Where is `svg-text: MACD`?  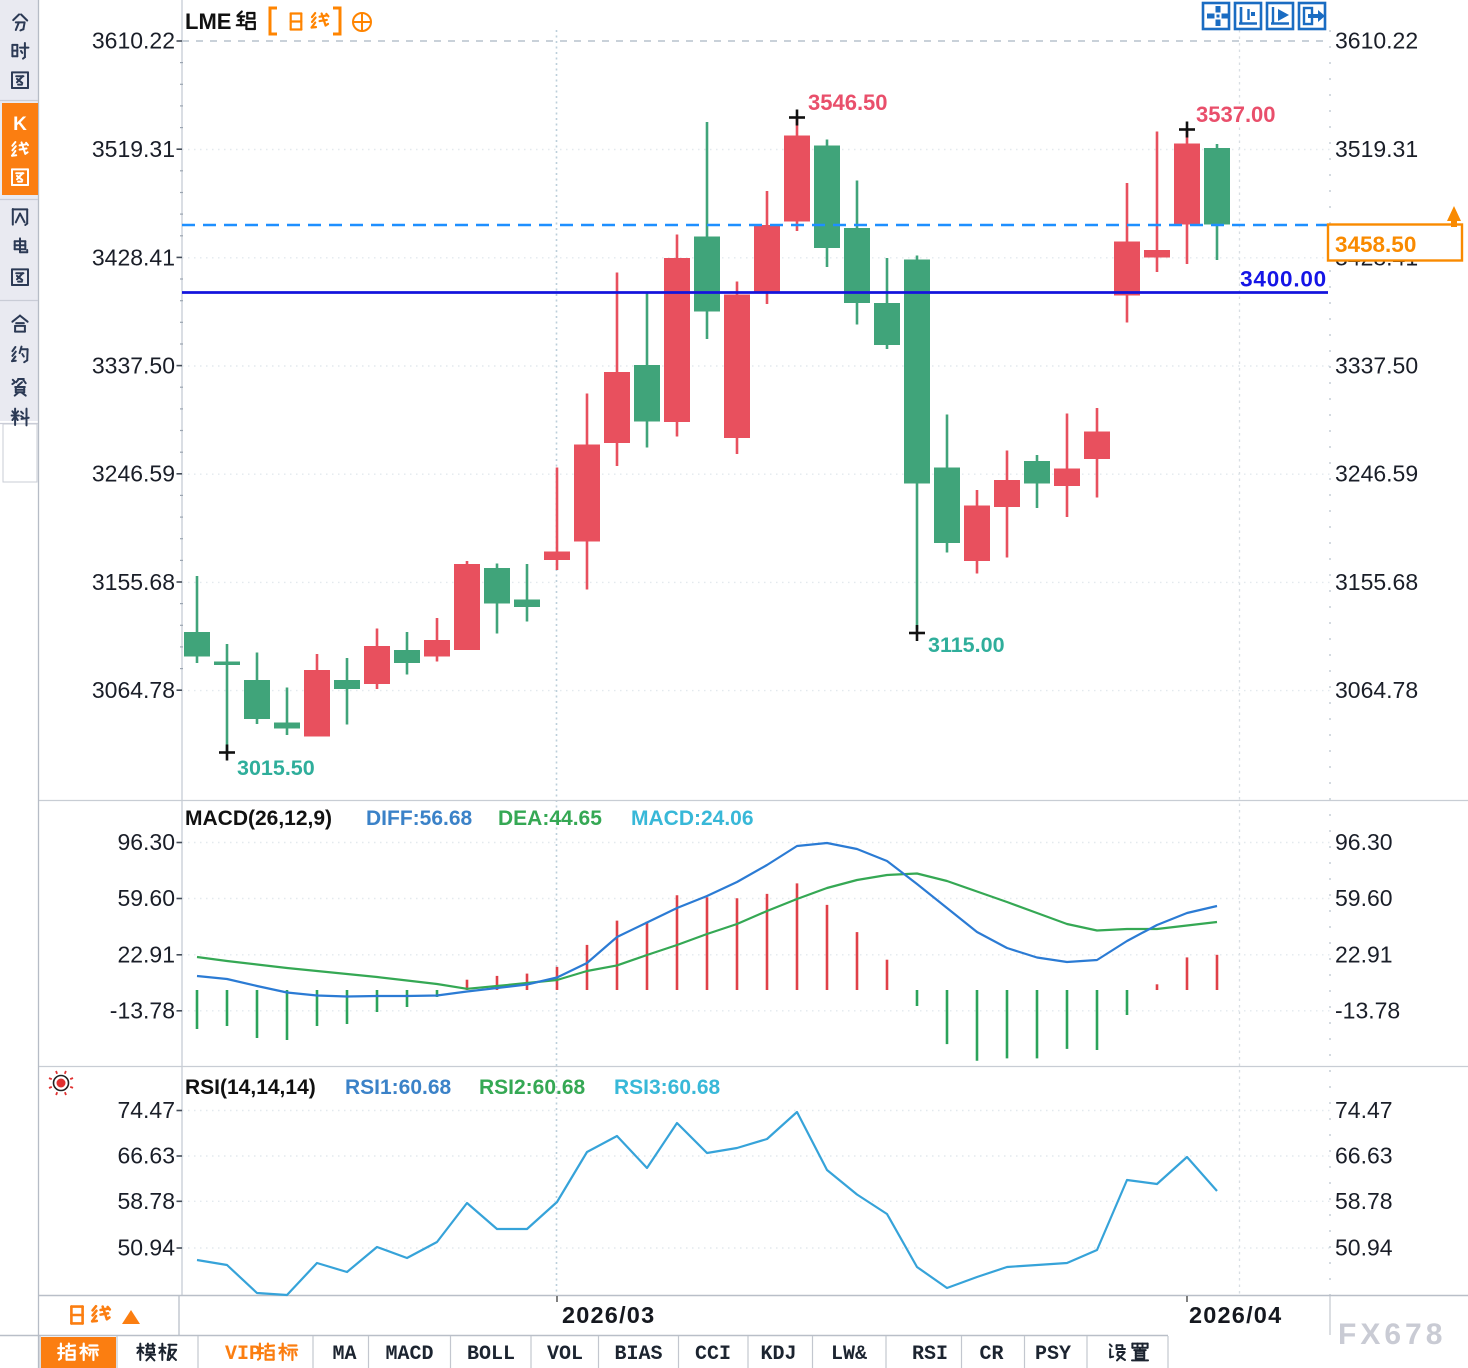 svg-text: MACD is located at coordinates (409, 1354).